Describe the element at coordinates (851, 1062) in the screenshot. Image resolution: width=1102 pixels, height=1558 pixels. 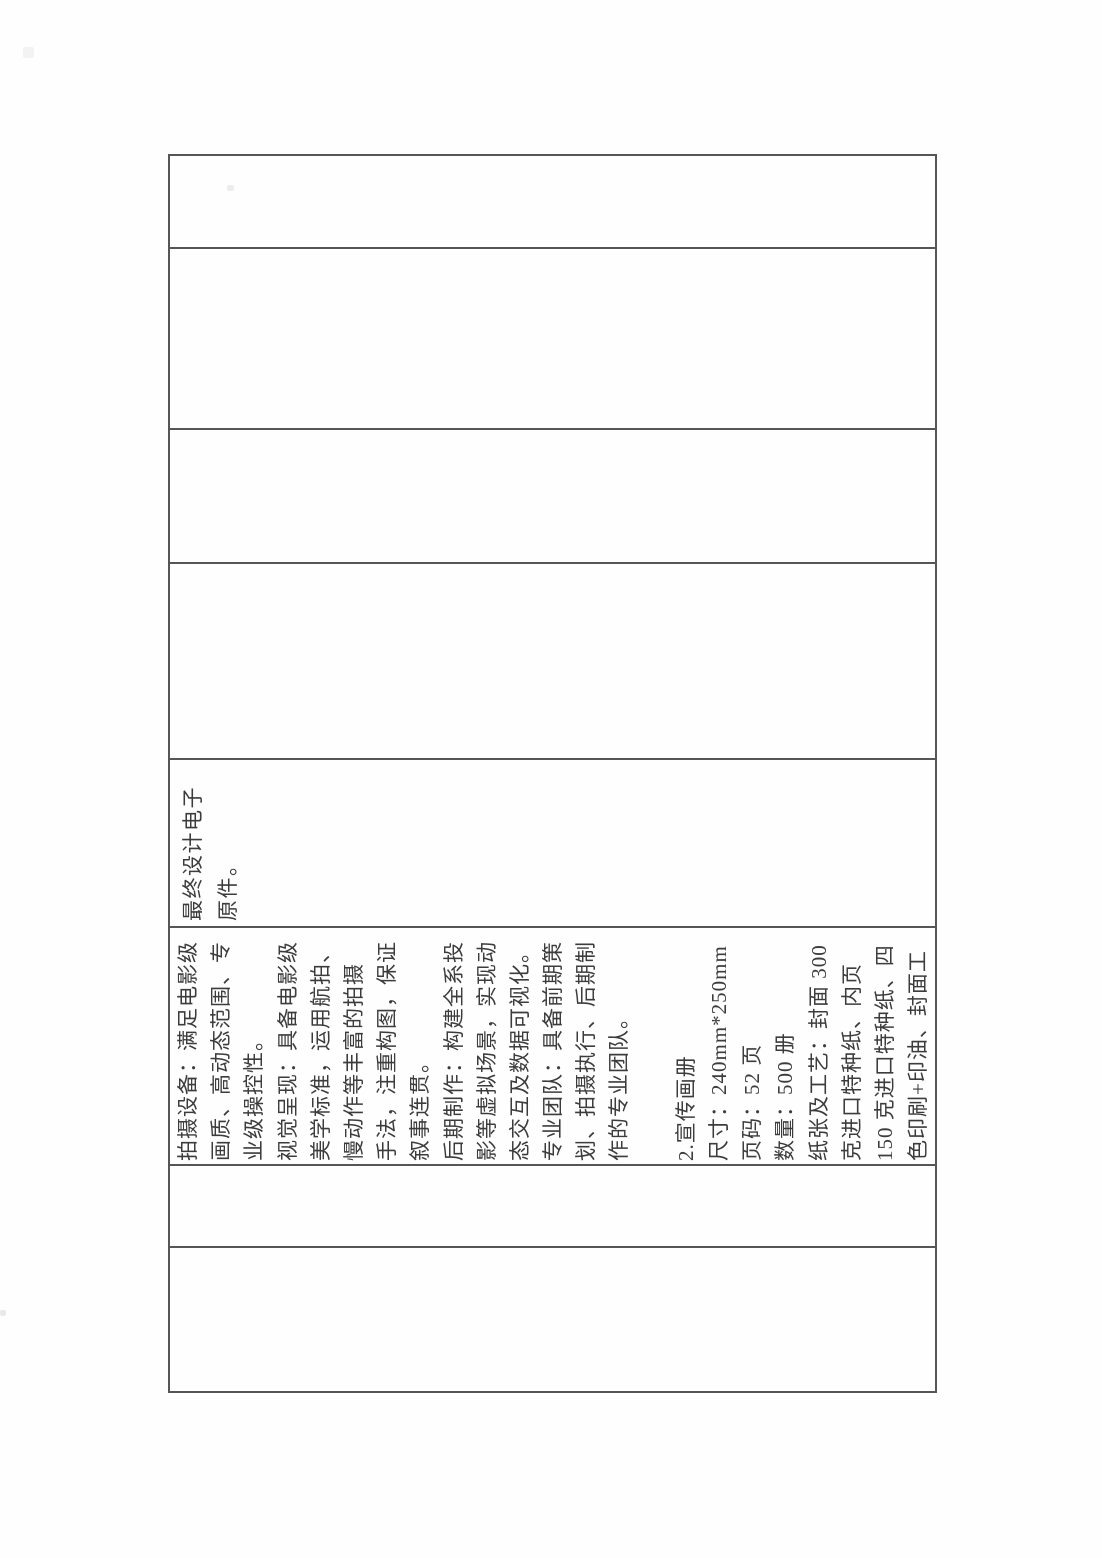
I see `text-line: 克进口特种纸、内页` at that location.